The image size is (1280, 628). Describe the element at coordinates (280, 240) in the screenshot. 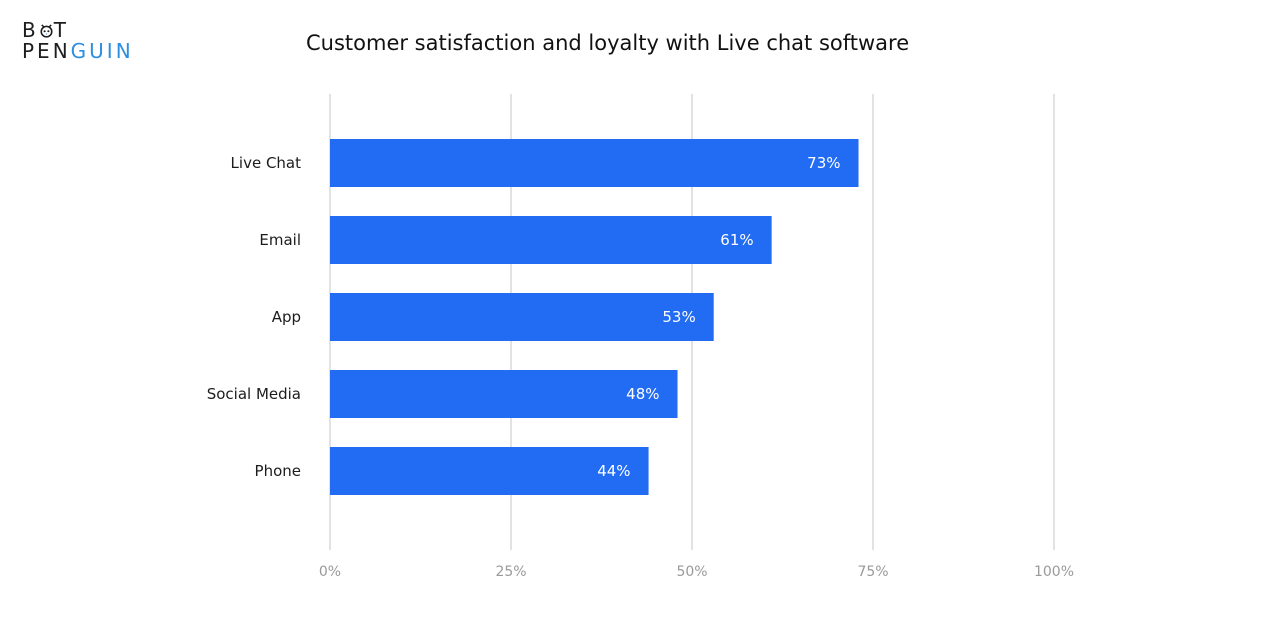

I see `category-label: Email` at that location.